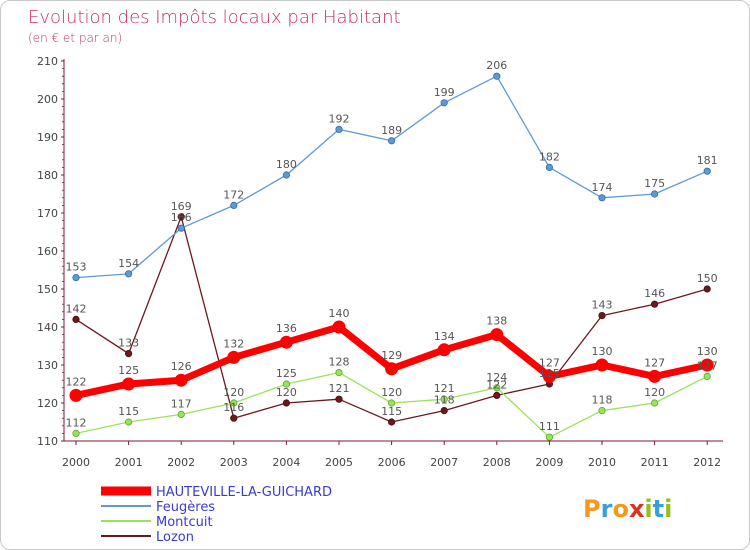 The height and width of the screenshot is (550, 750). Describe the element at coordinates (185, 507) in the screenshot. I see `legend-label: Feugères` at that location.